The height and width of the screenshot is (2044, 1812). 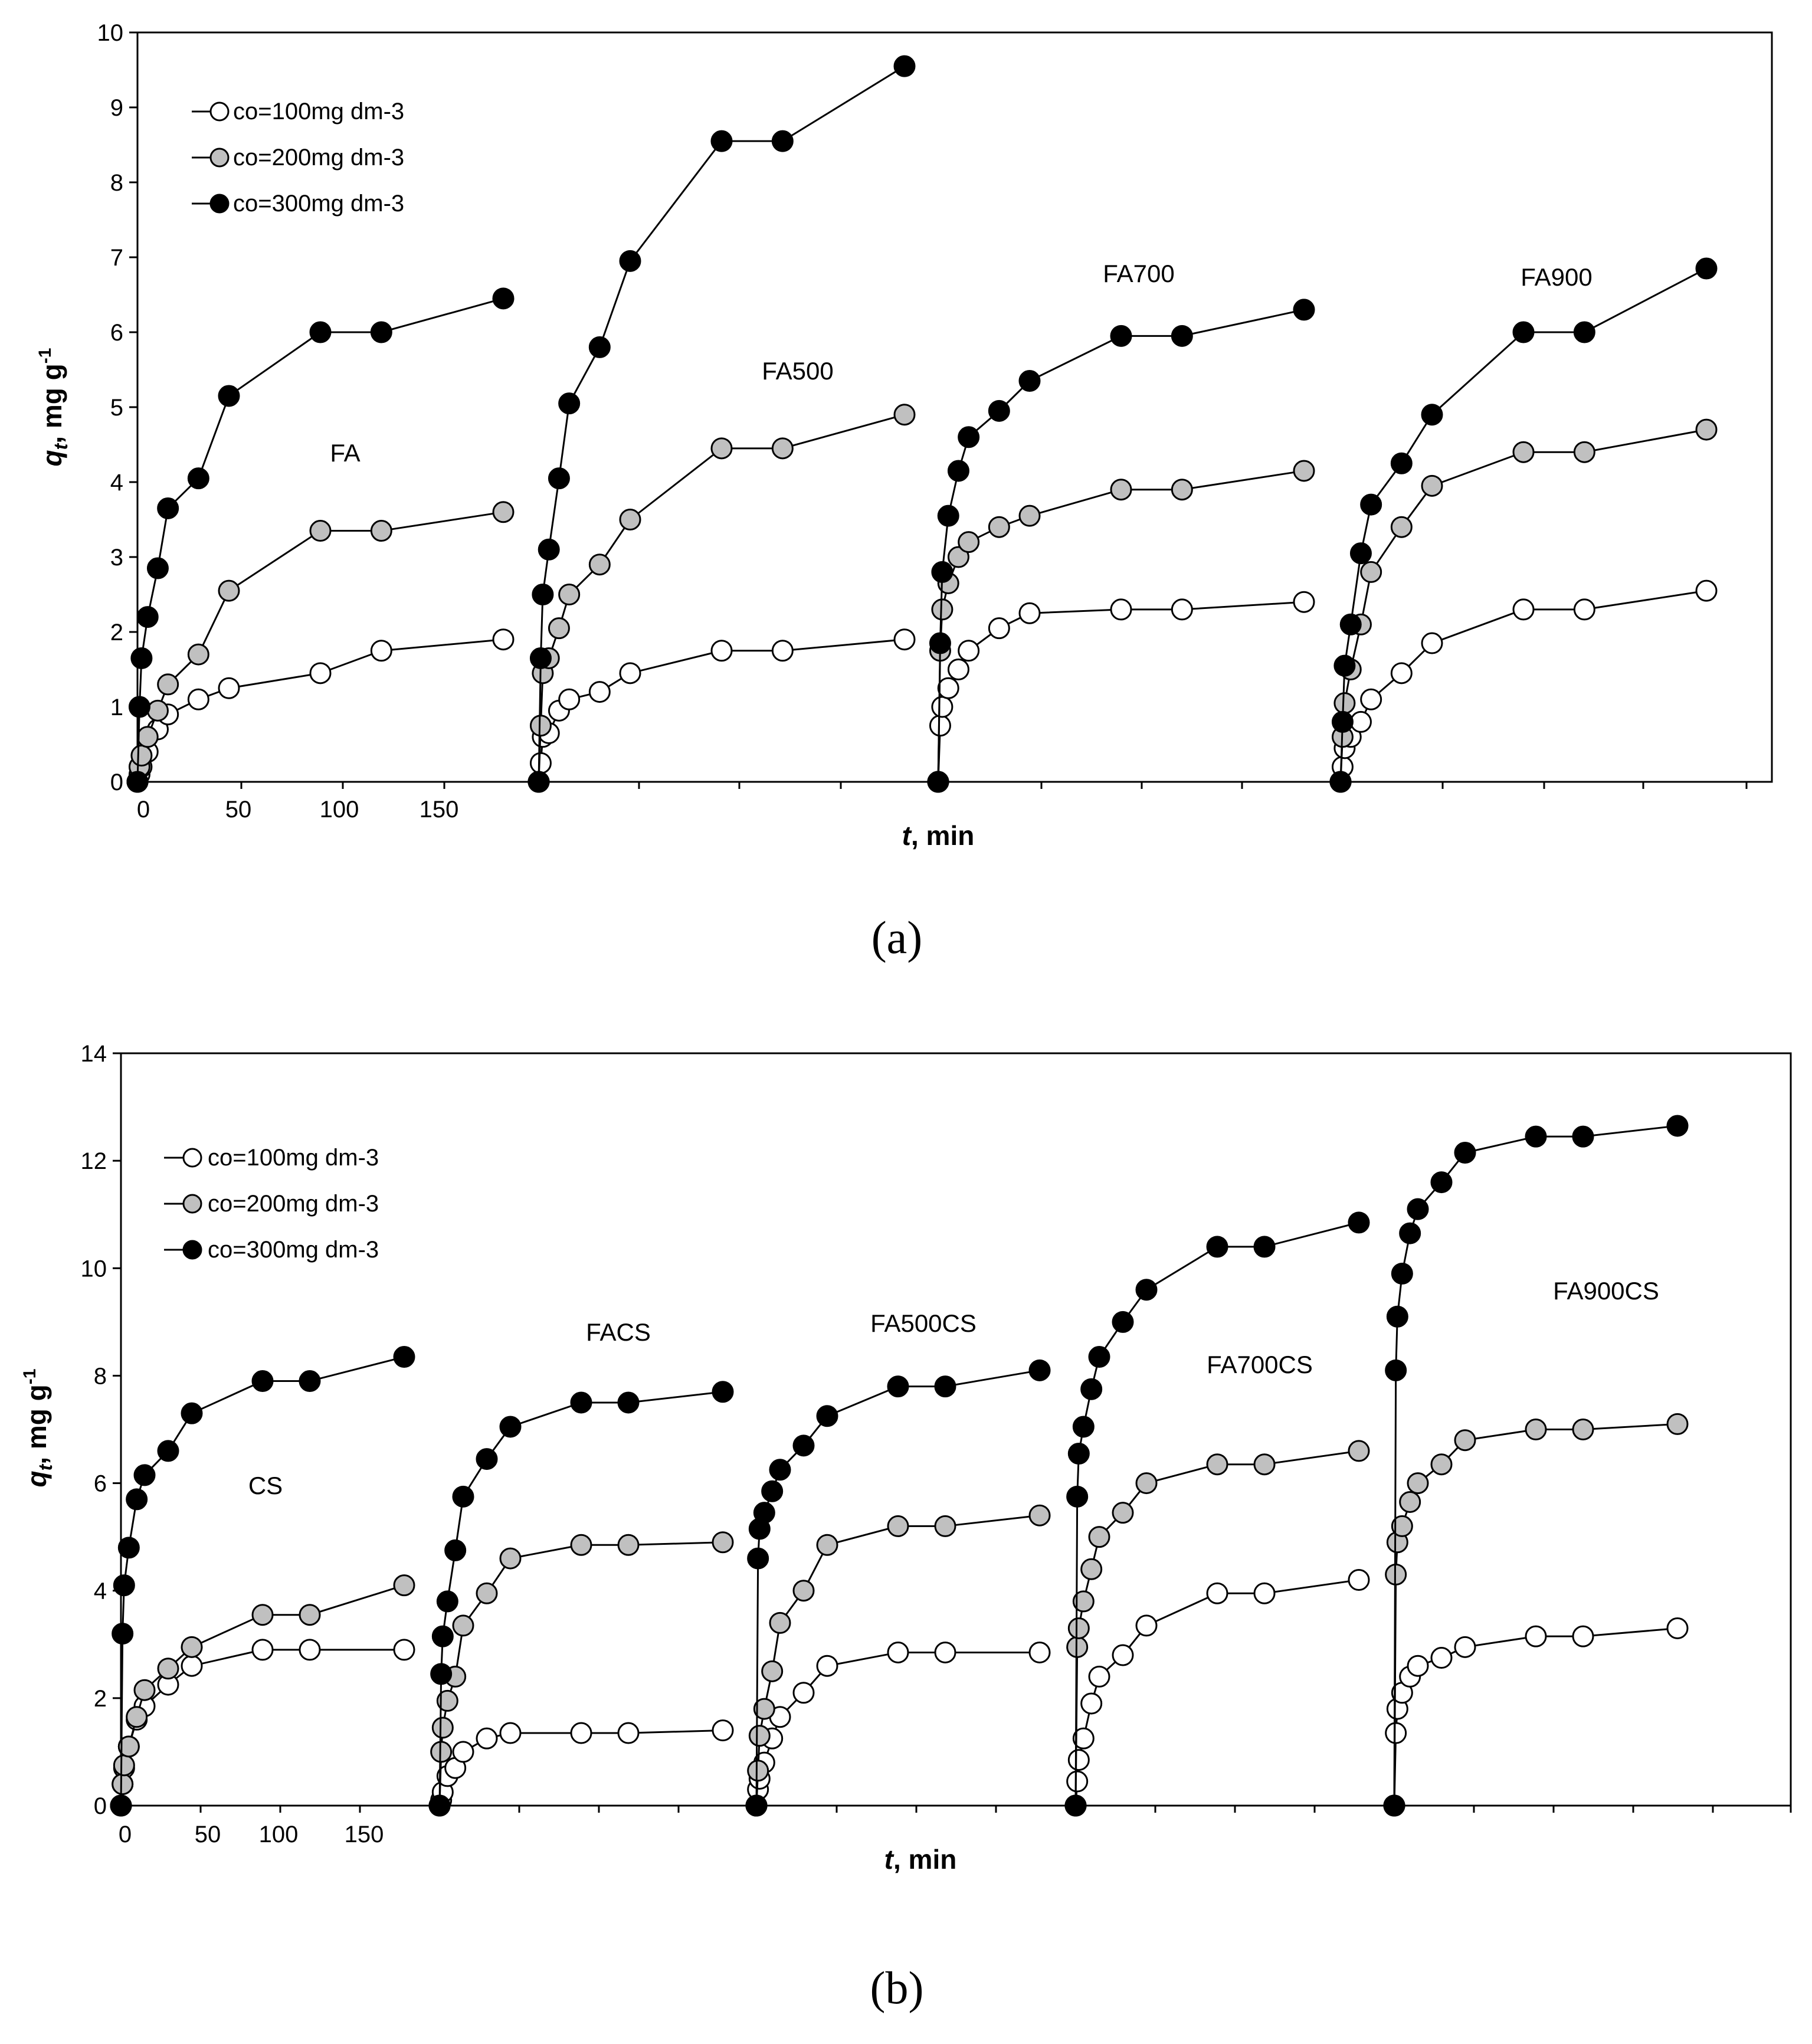 What do you see at coordinates (797, 371) in the screenshot?
I see `group-label-fa500: FA500` at bounding box center [797, 371].